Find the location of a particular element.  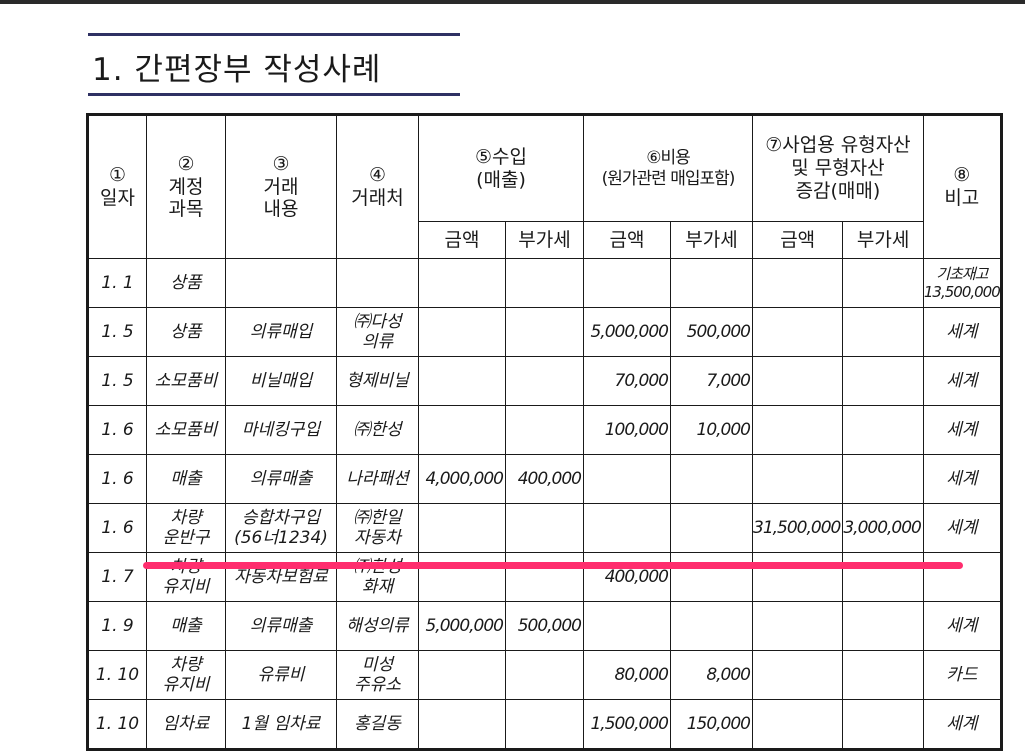

header-note: ⑧ 비고 is located at coordinates (962, 186).